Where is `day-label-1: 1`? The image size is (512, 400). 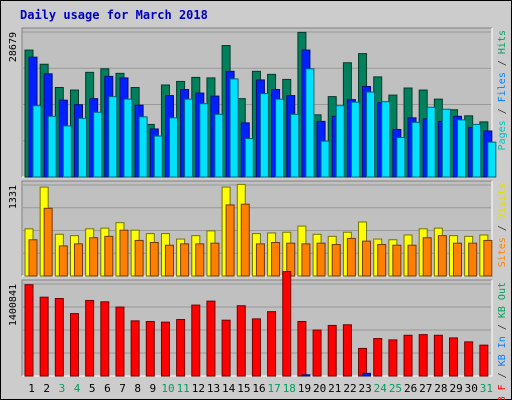 day-label-1: 1 is located at coordinates (31, 388).